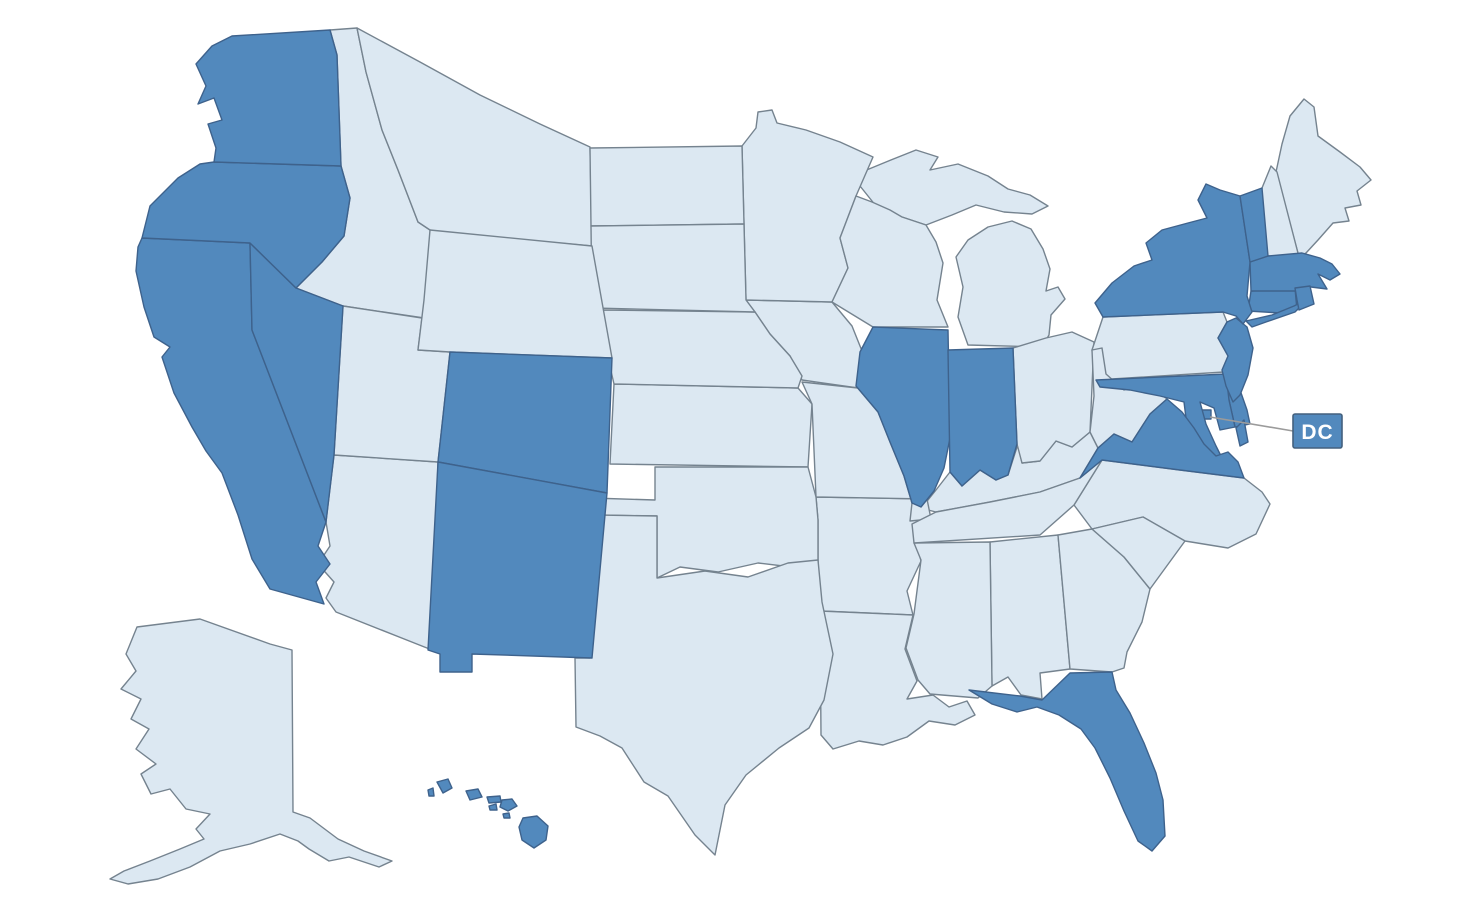 The width and height of the screenshot is (1462, 913). Describe the element at coordinates (982, 417) in the screenshot. I see `state-in: Indiana` at that location.